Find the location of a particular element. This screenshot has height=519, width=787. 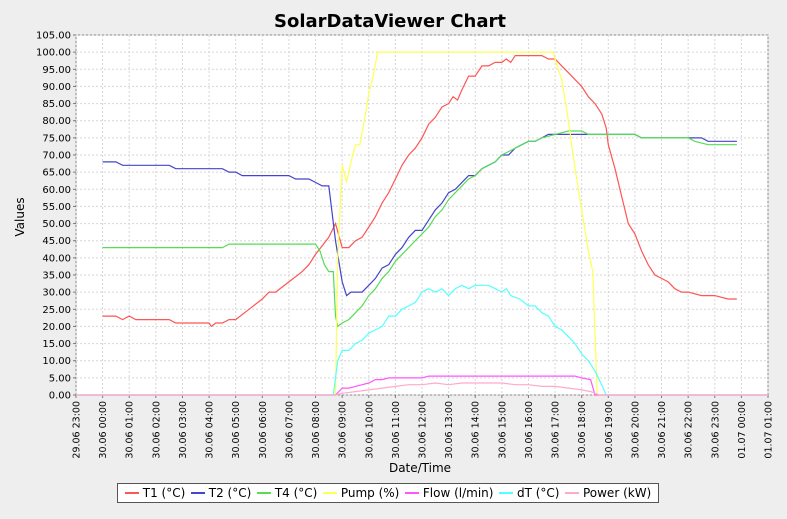

x-tick-label: 30.06 08:00 is located at coordinates (316, 430).